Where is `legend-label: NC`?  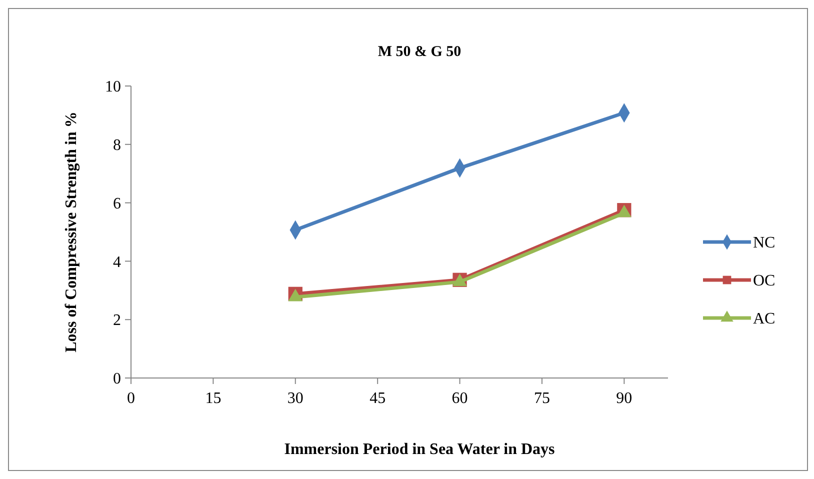 legend-label: NC is located at coordinates (764, 243).